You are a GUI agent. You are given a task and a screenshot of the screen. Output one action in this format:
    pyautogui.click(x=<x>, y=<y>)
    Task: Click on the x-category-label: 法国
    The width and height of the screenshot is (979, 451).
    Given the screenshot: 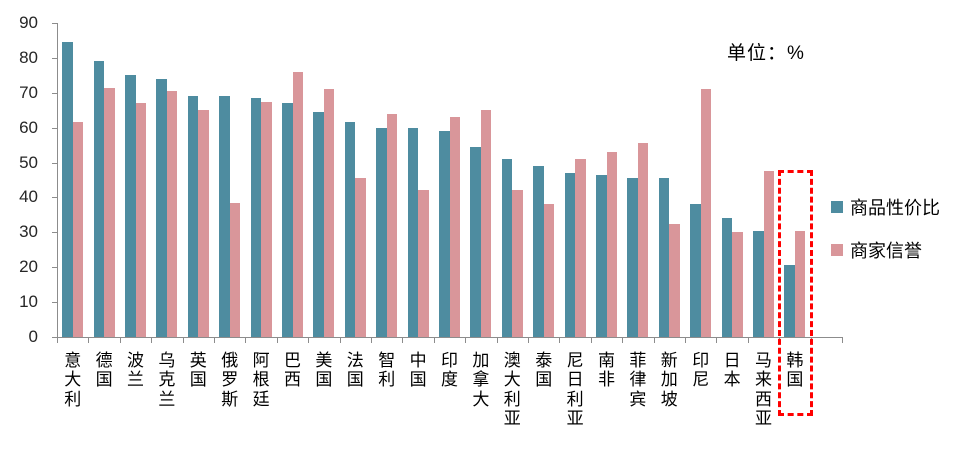 What is the action you would take?
    pyautogui.click(x=355, y=370)
    